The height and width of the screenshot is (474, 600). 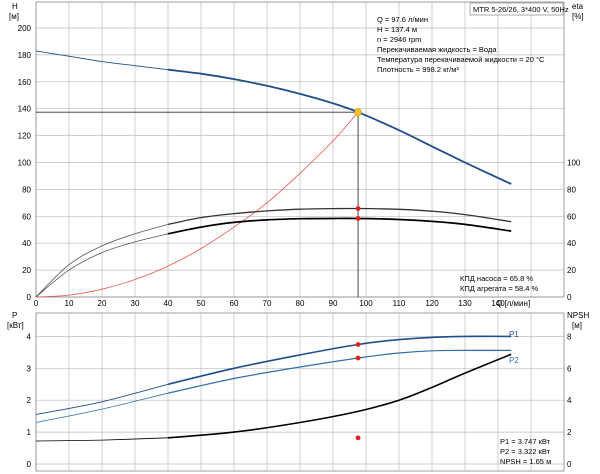 I want to click on eta-total-text: КПД агрегата = 58.4 %, so click(x=499, y=288).